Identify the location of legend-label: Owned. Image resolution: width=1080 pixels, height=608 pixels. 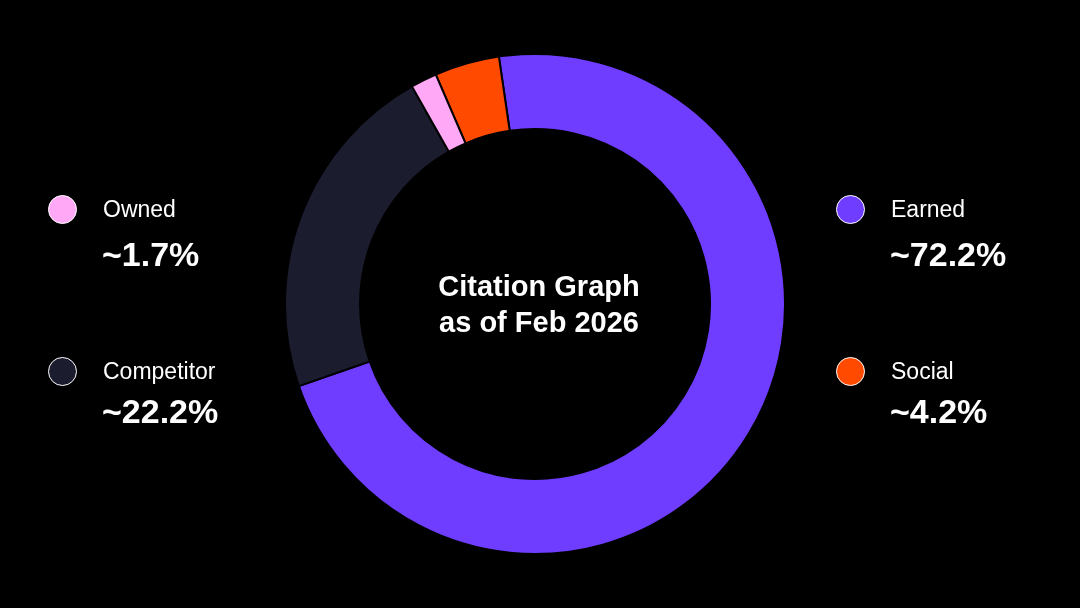
(139, 208).